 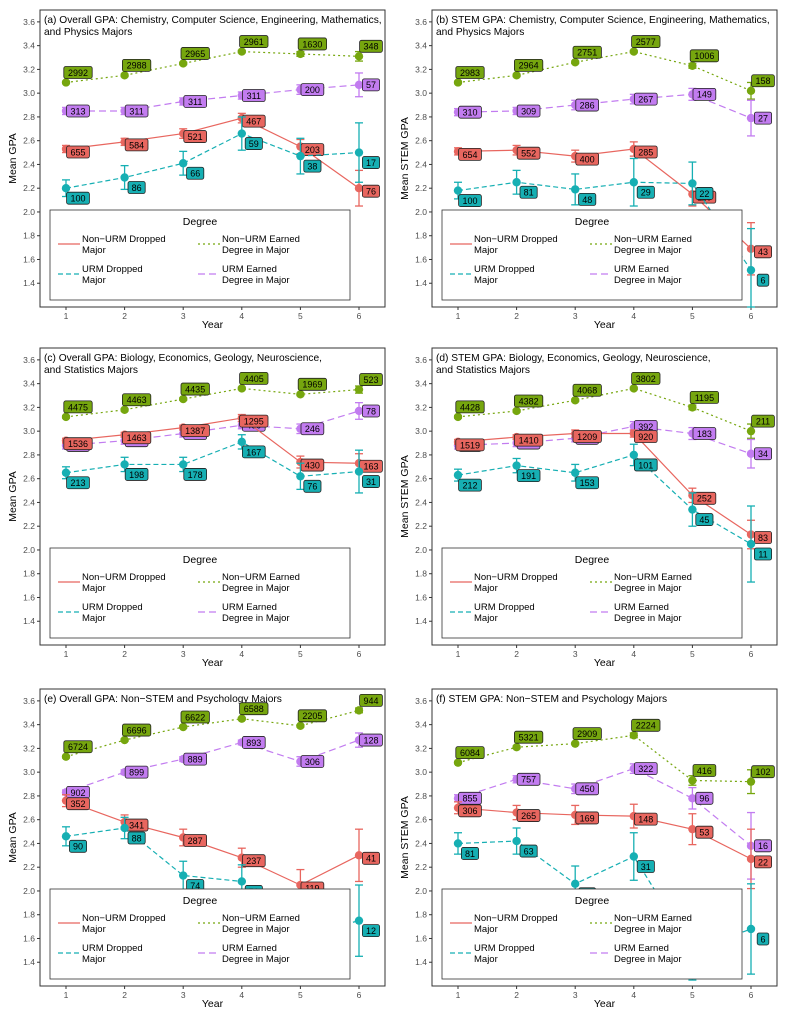 I want to click on y-axis-label: Mean STEM GPA, so click(x=405, y=496).